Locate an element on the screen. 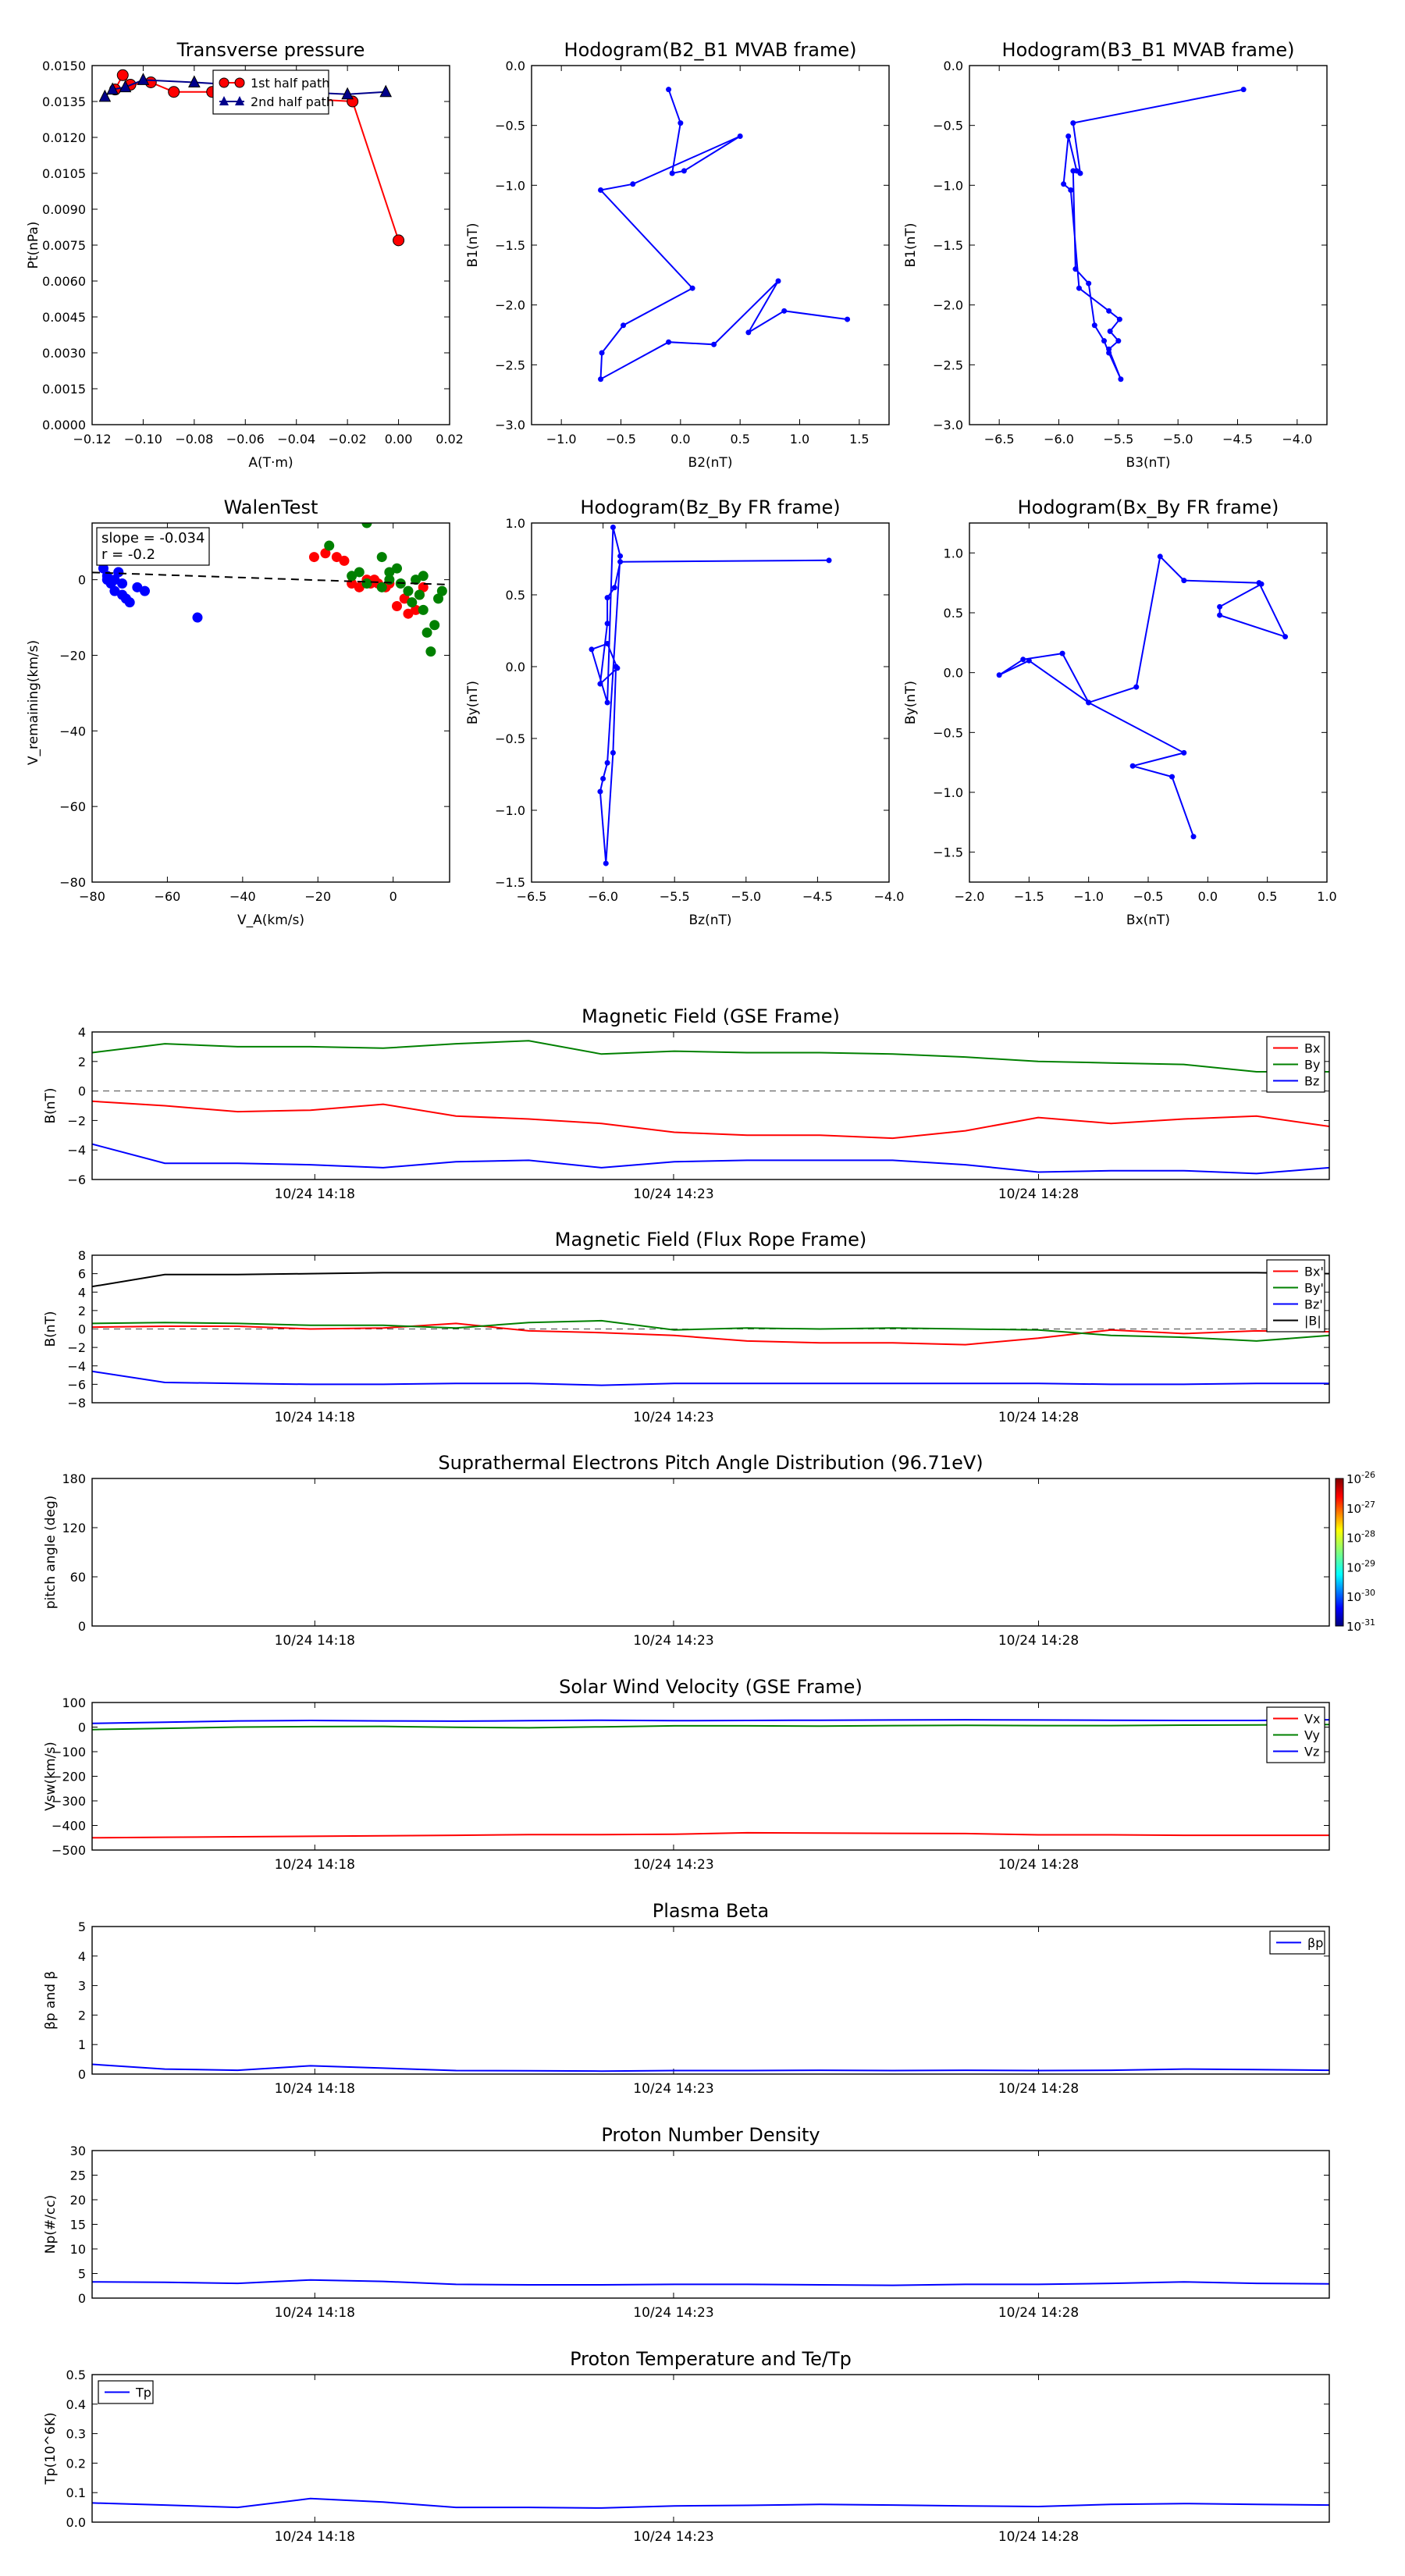 The width and height of the screenshot is (1405, 2576). h4-series-line is located at coordinates (1143, 696).